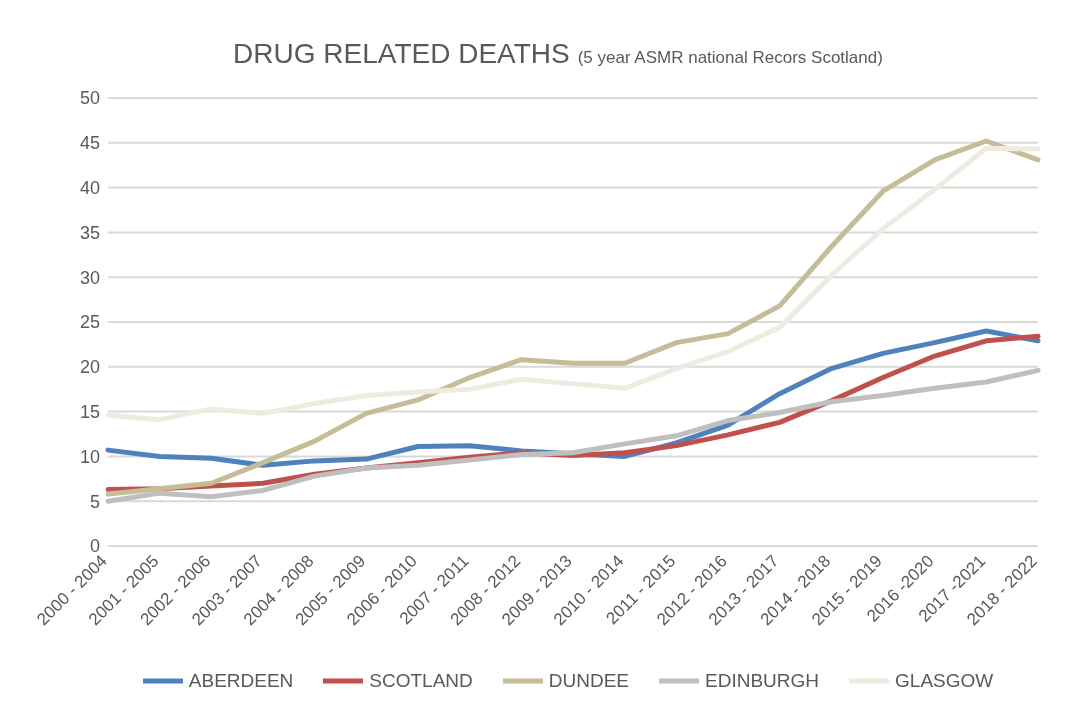  Describe the element at coordinates (589, 681) in the screenshot. I see `legend-label: DUNDEE` at that location.